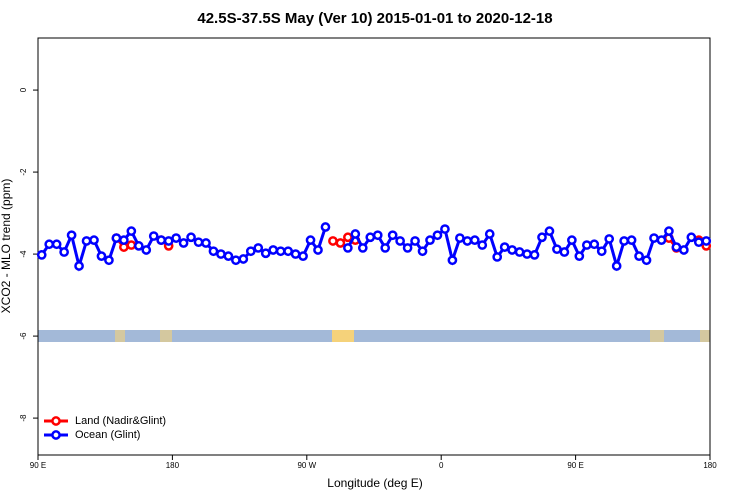 The height and width of the screenshot is (500, 750). What do you see at coordinates (23, 418) in the screenshot?
I see `y-tick-label: -8` at bounding box center [23, 418].